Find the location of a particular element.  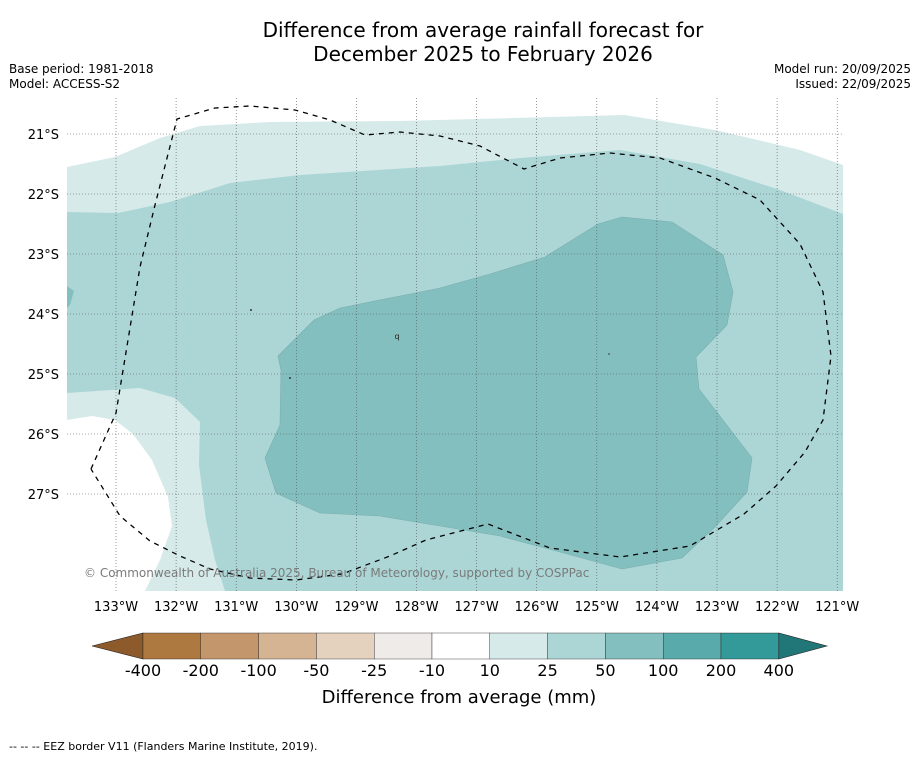

colorbar-tick-label: 200 is located at coordinates (721, 670).